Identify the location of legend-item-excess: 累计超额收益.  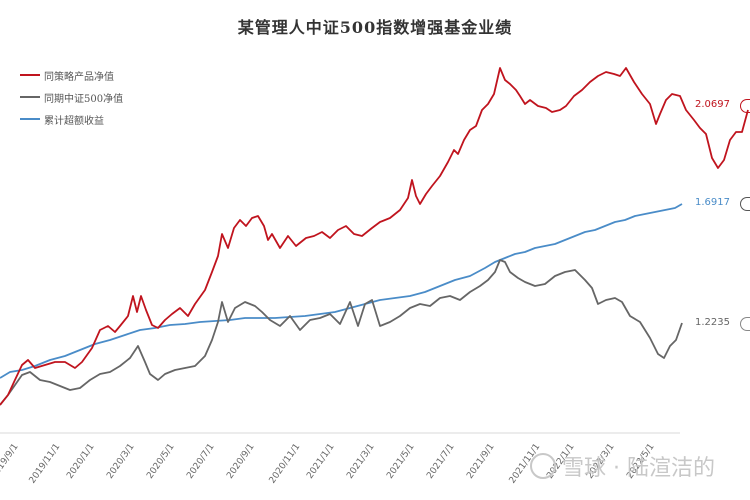
(71, 119).